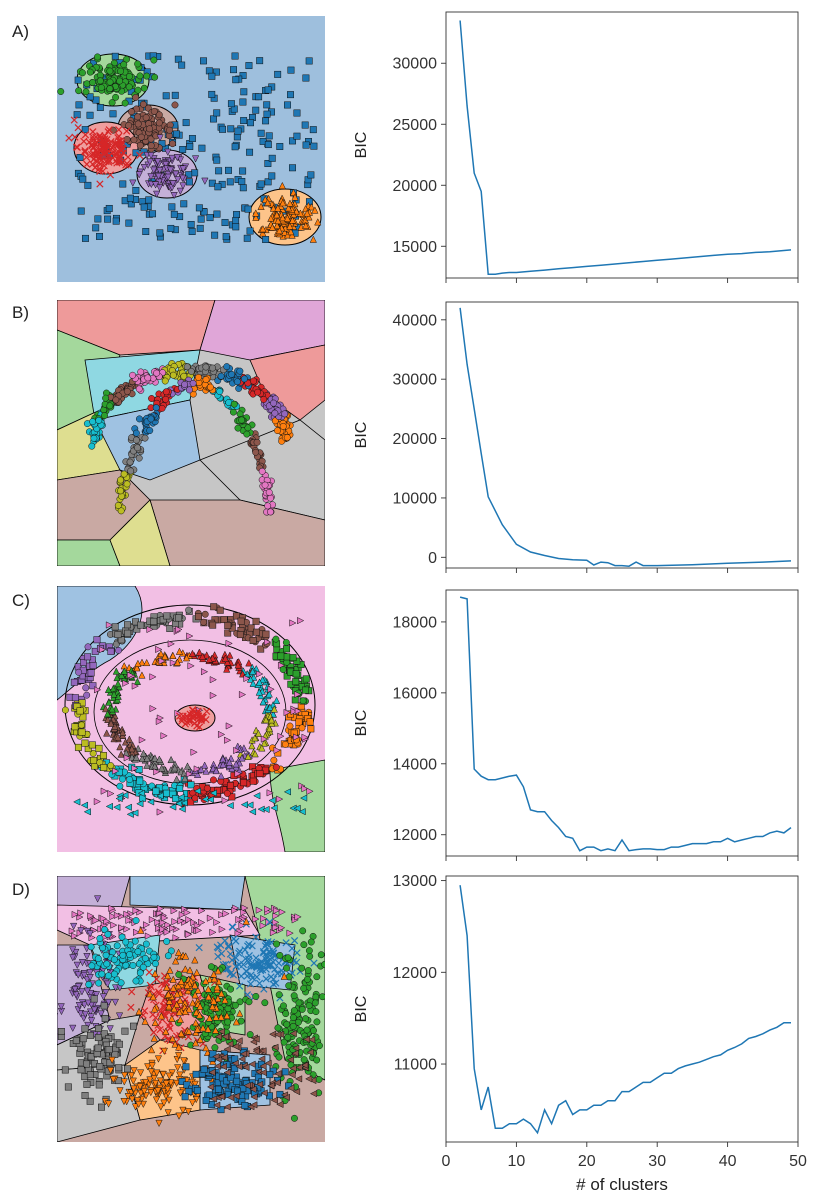  Describe the element at coordinates (136, 328) in the screenshot. I see `region-red` at that location.